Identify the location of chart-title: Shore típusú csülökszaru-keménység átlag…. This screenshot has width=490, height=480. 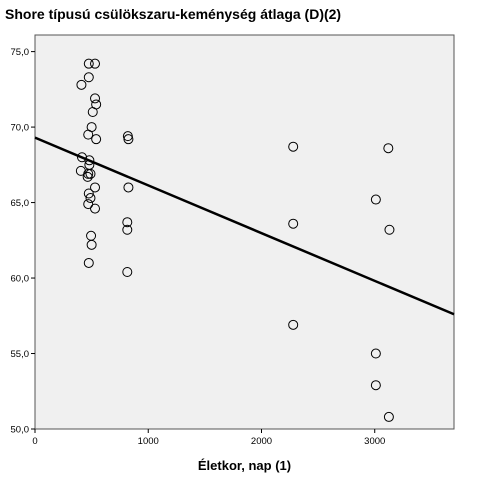
(173, 14).